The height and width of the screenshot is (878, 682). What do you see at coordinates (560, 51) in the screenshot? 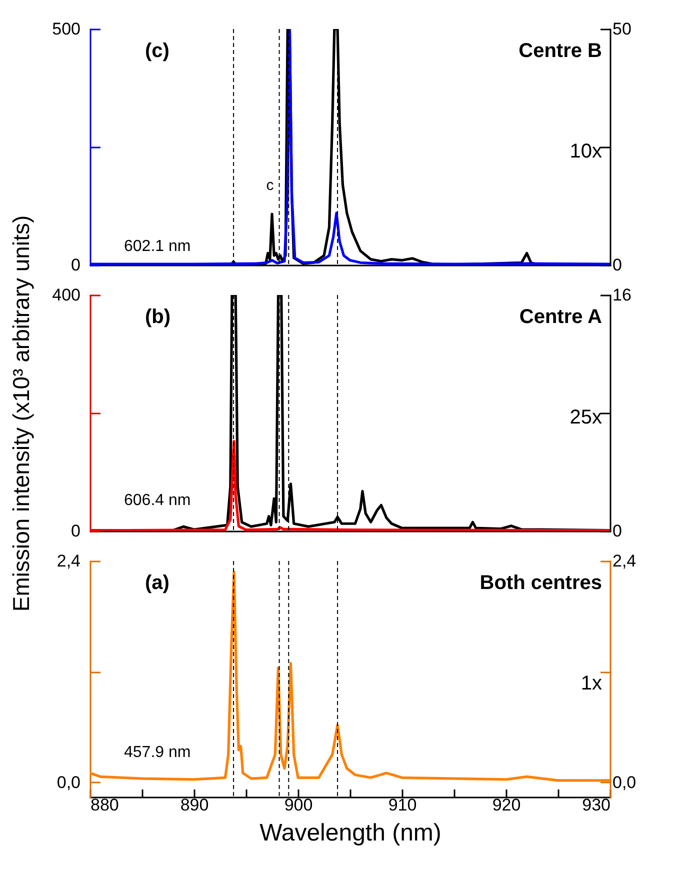
I see `annotation: Centre B` at bounding box center [560, 51].